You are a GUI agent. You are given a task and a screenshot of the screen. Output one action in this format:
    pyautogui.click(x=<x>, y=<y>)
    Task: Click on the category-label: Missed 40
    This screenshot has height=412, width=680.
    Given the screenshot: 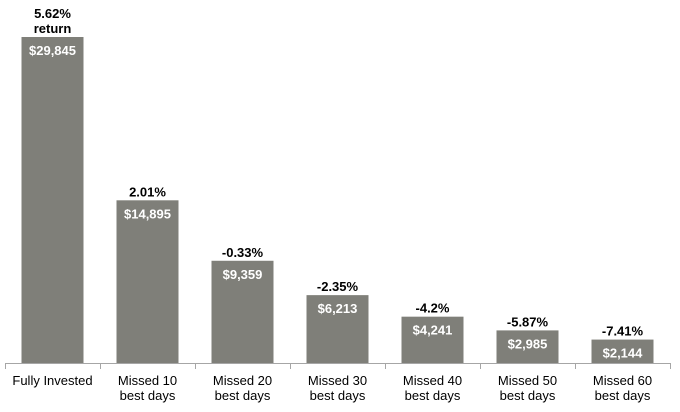 What is the action you would take?
    pyautogui.click(x=432, y=380)
    